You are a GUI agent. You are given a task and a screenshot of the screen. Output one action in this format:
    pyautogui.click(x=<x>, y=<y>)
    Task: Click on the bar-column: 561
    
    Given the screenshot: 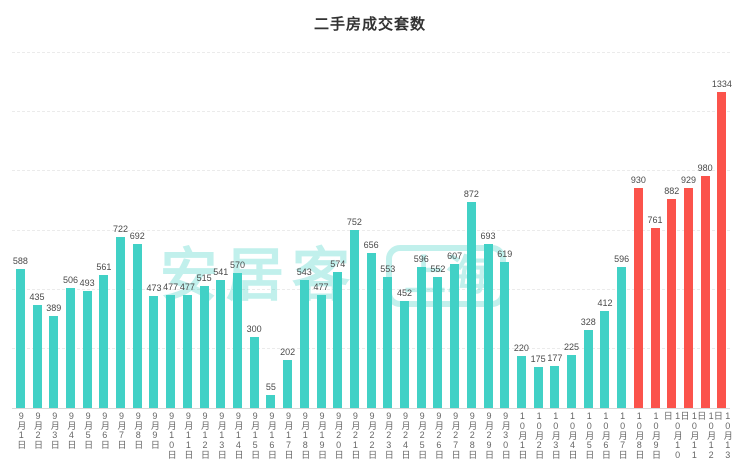 What is the action you would take?
    pyautogui.click(x=104, y=230)
    